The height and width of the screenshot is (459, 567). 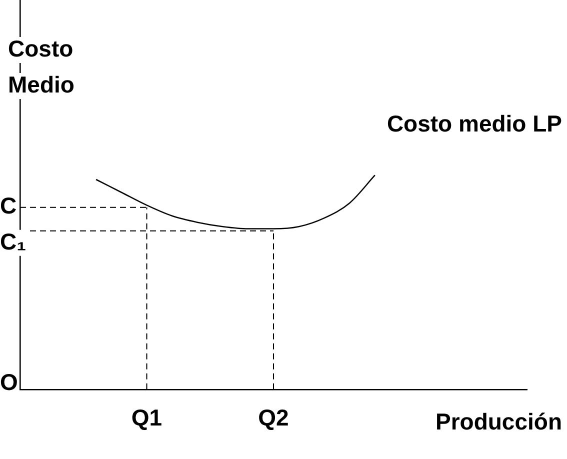 What do you see at coordinates (273, 417) in the screenshot?
I see `x-tick-label: Q2` at bounding box center [273, 417].